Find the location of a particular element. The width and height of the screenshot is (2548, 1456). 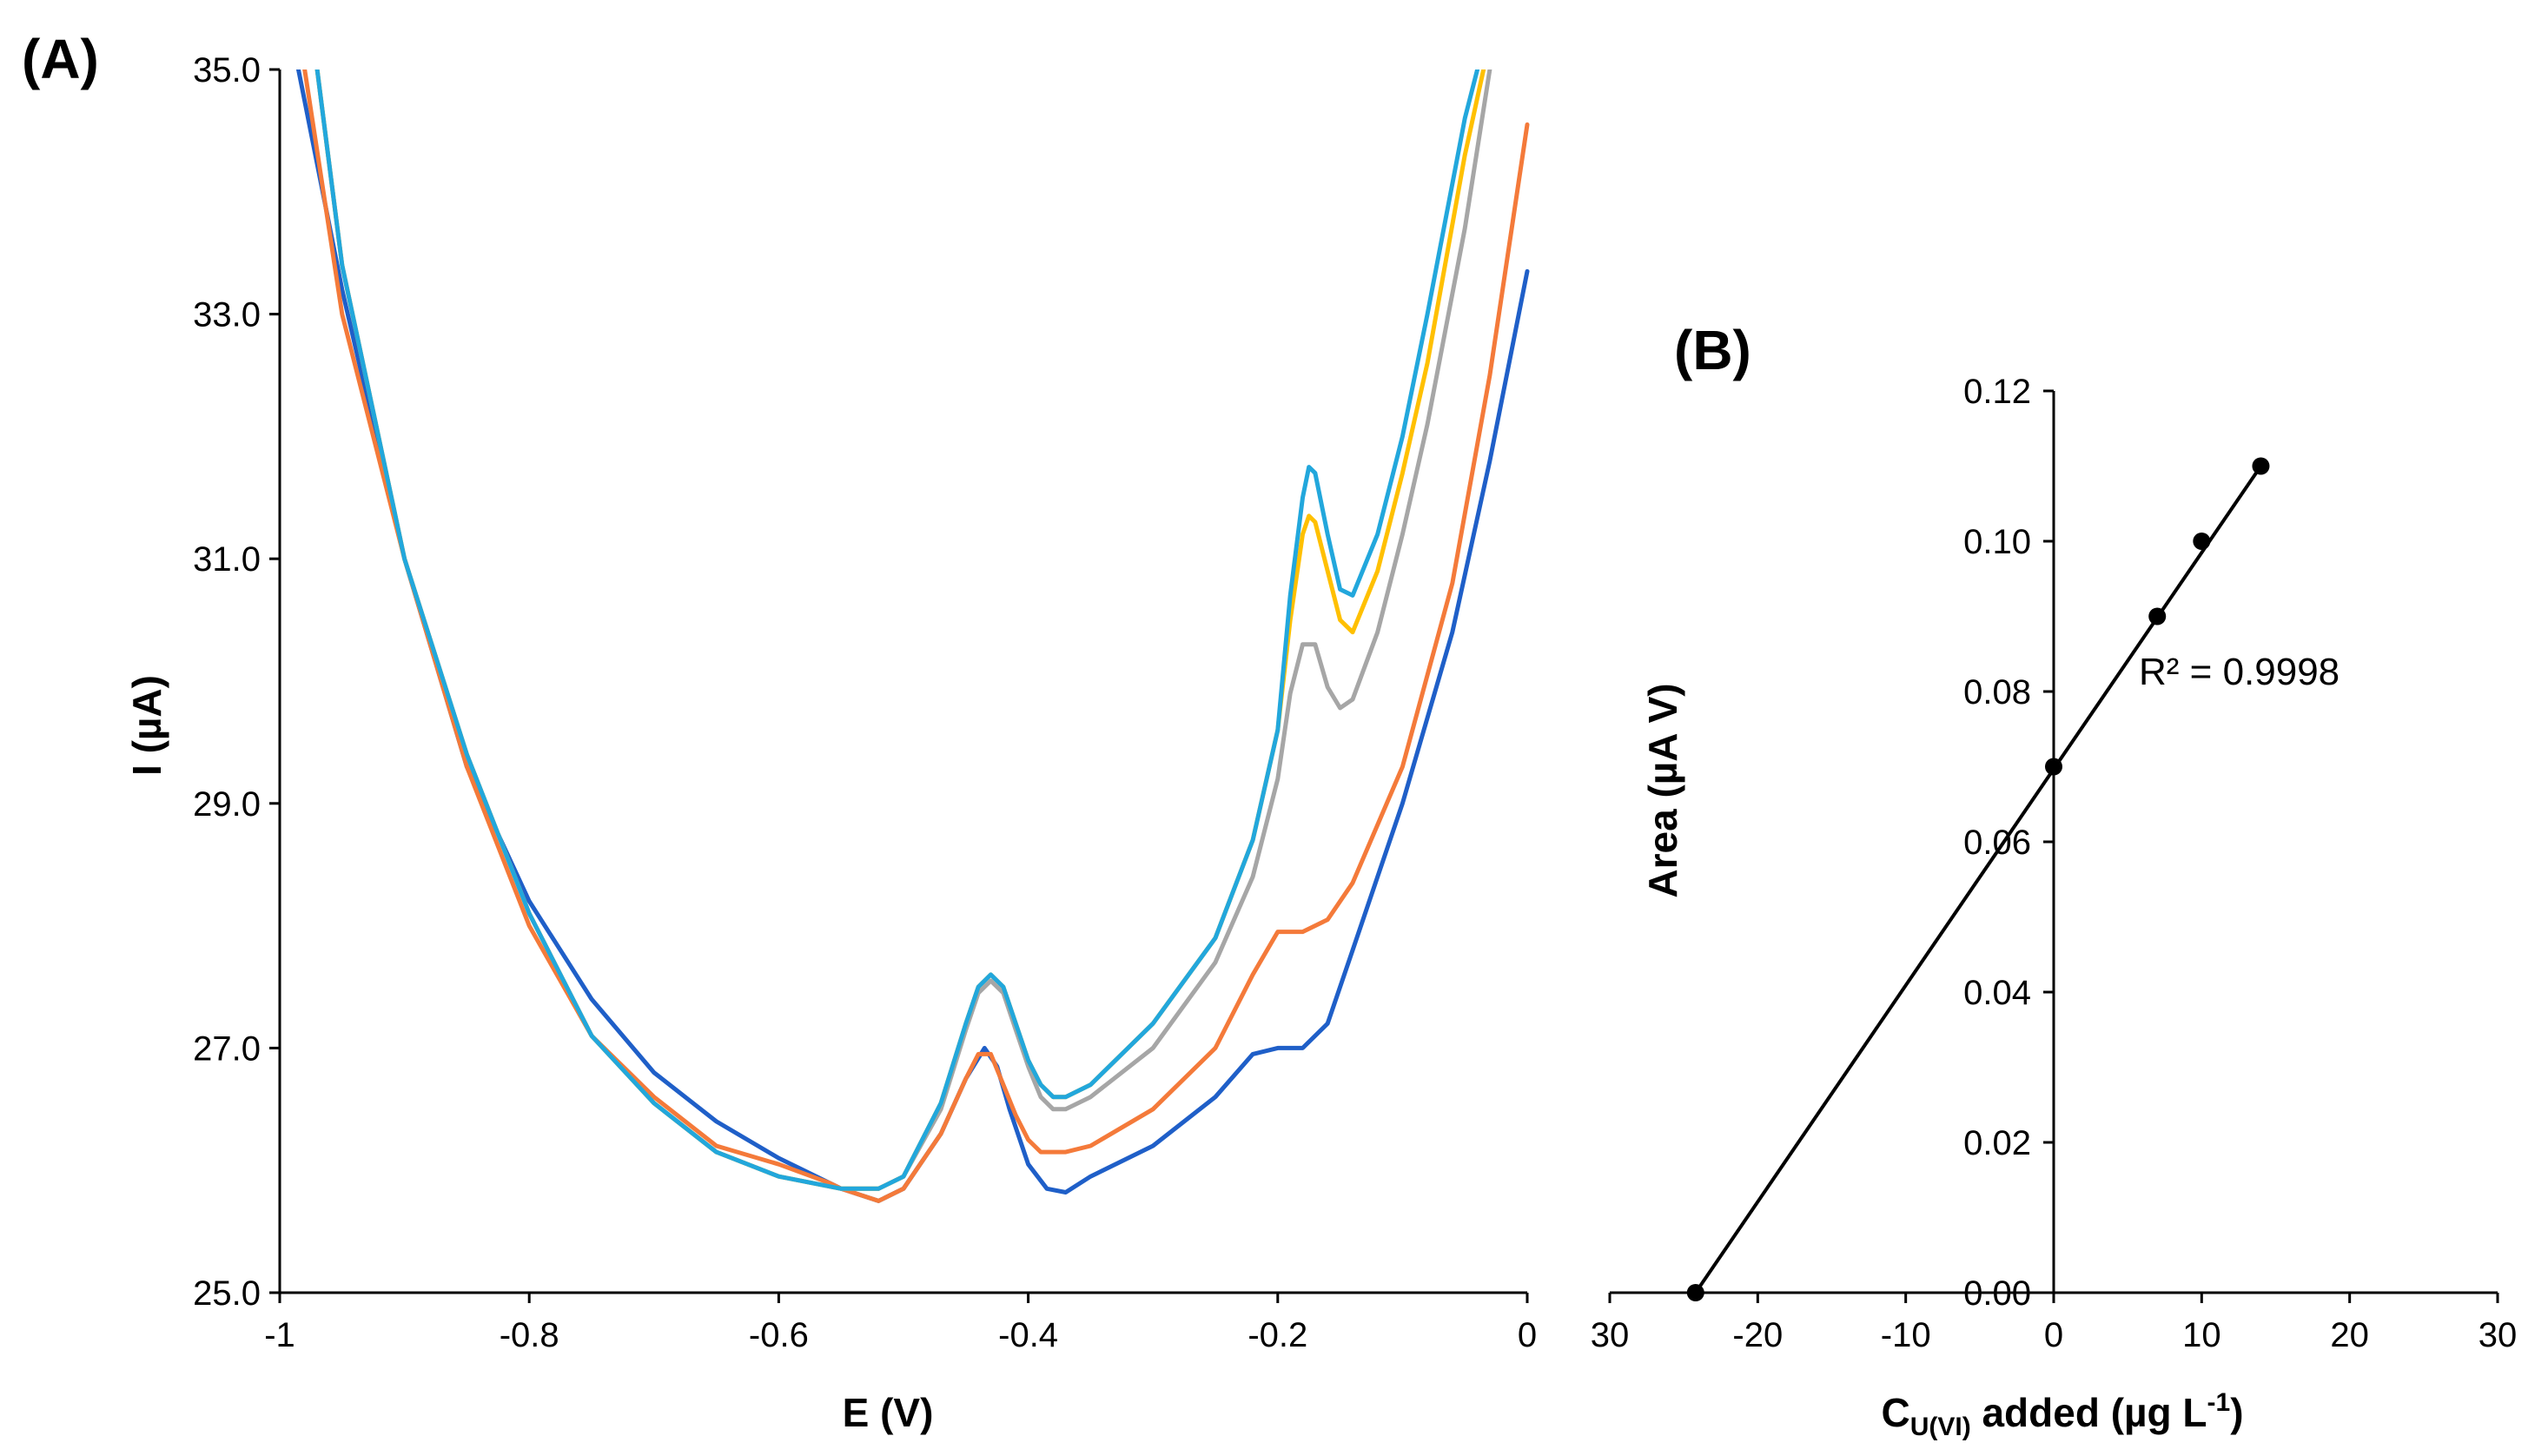

panel-b-y-ticks: 0.00 0.02 0.04 0.06 0.08 0.10 0.12 is located at coordinates (2008, 843).